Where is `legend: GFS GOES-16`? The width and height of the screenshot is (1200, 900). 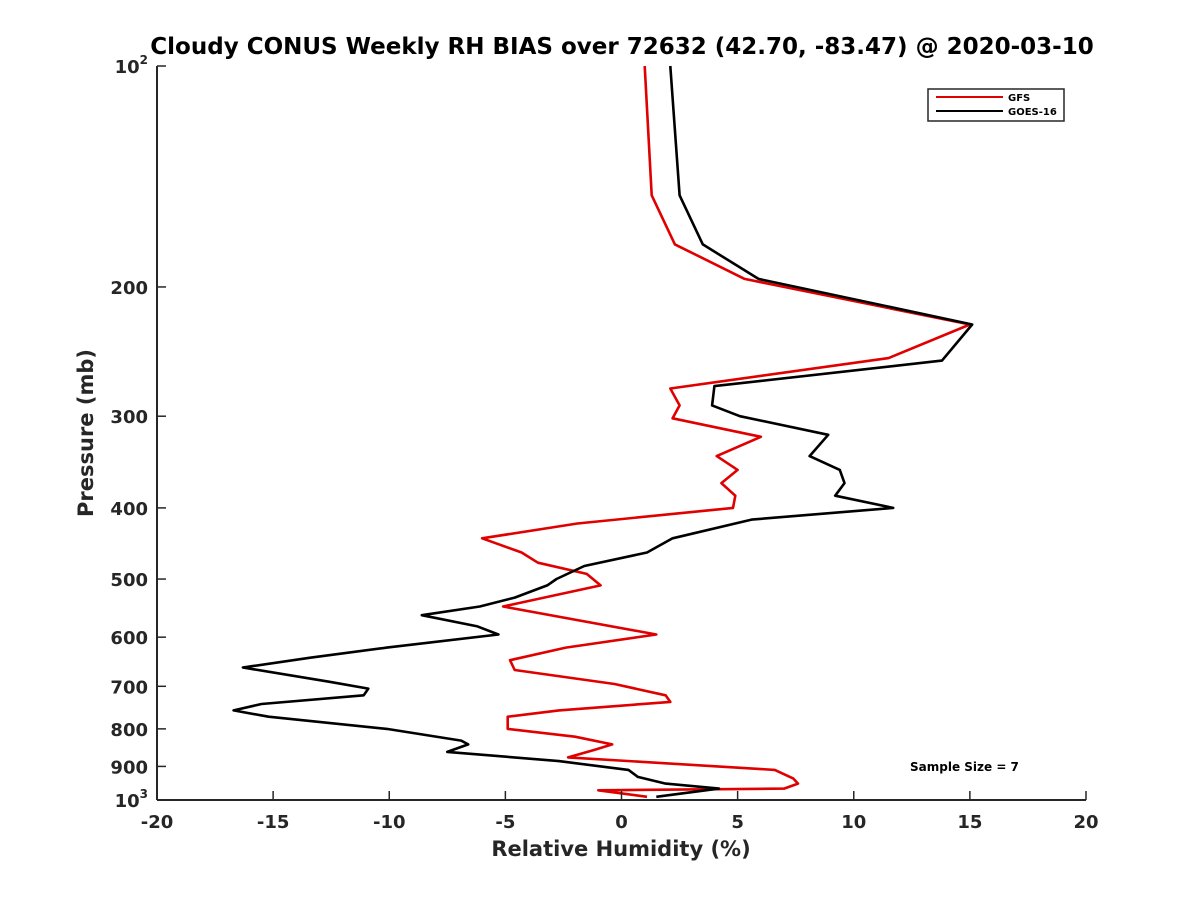 legend: GFS GOES-16 is located at coordinates (996, 105).